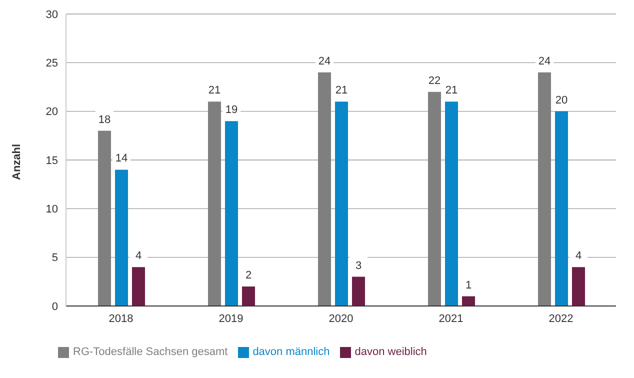 The height and width of the screenshot is (378, 634). I want to click on y-tick-label: 25, so click(52, 64).